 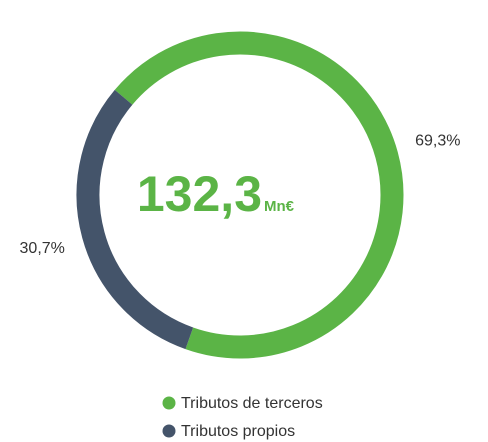 What do you see at coordinates (279, 206) in the screenshot?
I see `center-unit: Mn€` at bounding box center [279, 206].